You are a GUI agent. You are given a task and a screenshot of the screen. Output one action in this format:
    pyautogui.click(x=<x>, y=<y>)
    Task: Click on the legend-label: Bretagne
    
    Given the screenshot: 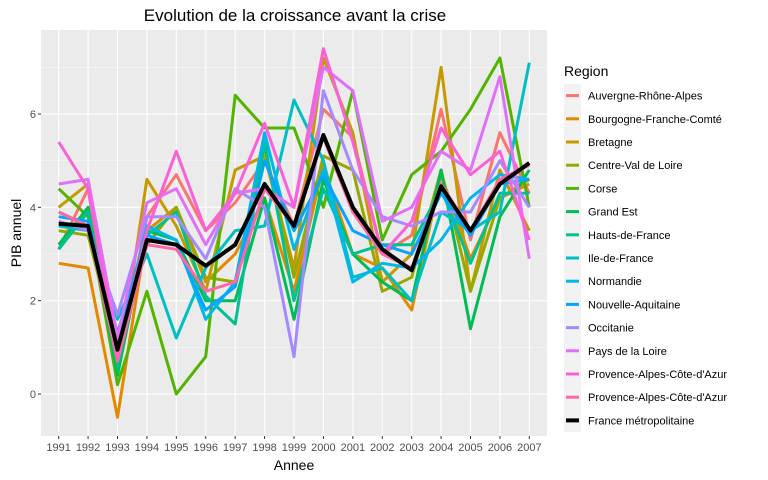 What is the action you would take?
    pyautogui.click(x=610, y=143)
    